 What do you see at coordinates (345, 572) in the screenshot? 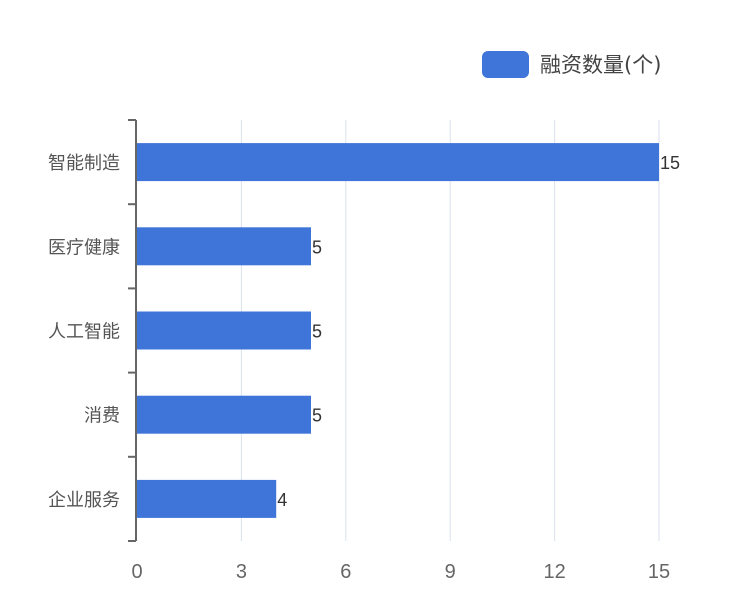
I see `x-tick-label: 6` at bounding box center [345, 572].